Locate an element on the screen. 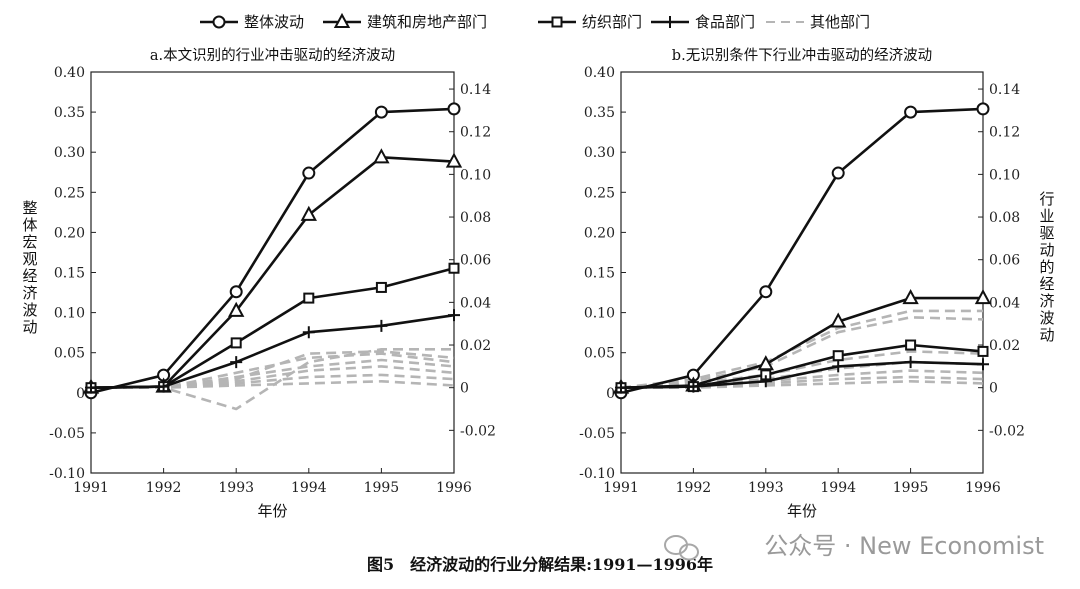 This screenshot has width=1080, height=589. legend-item: 整体波动 is located at coordinates (252, 22).